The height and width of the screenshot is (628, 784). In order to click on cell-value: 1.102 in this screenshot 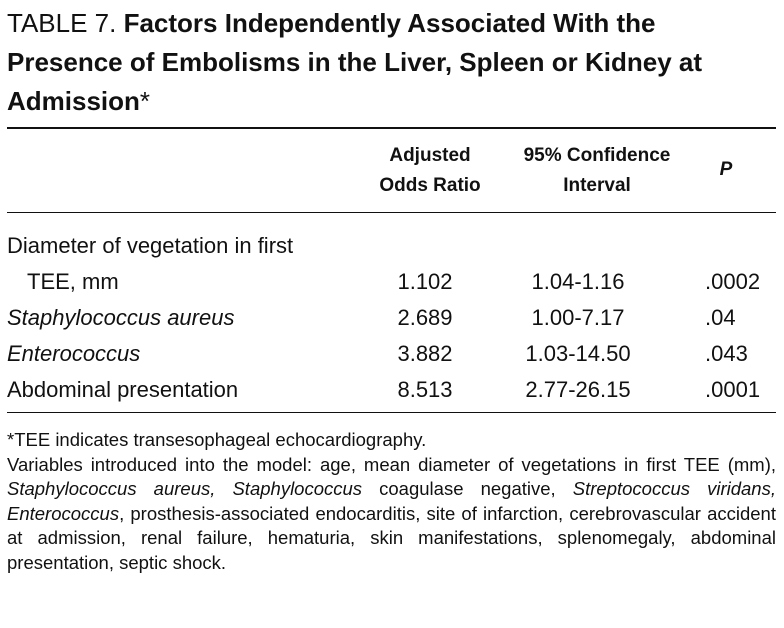, I will do `click(425, 281)`.